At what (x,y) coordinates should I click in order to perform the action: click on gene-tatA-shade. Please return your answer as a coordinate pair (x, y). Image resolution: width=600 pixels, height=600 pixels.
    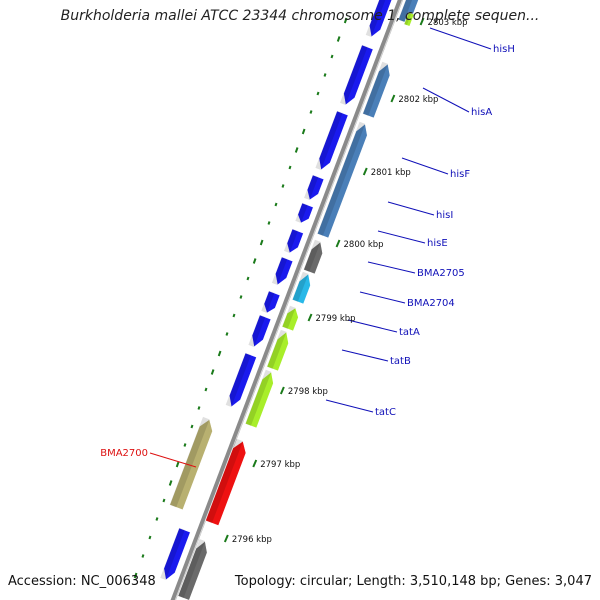
    Looking at the image, I should click on (289, 317).